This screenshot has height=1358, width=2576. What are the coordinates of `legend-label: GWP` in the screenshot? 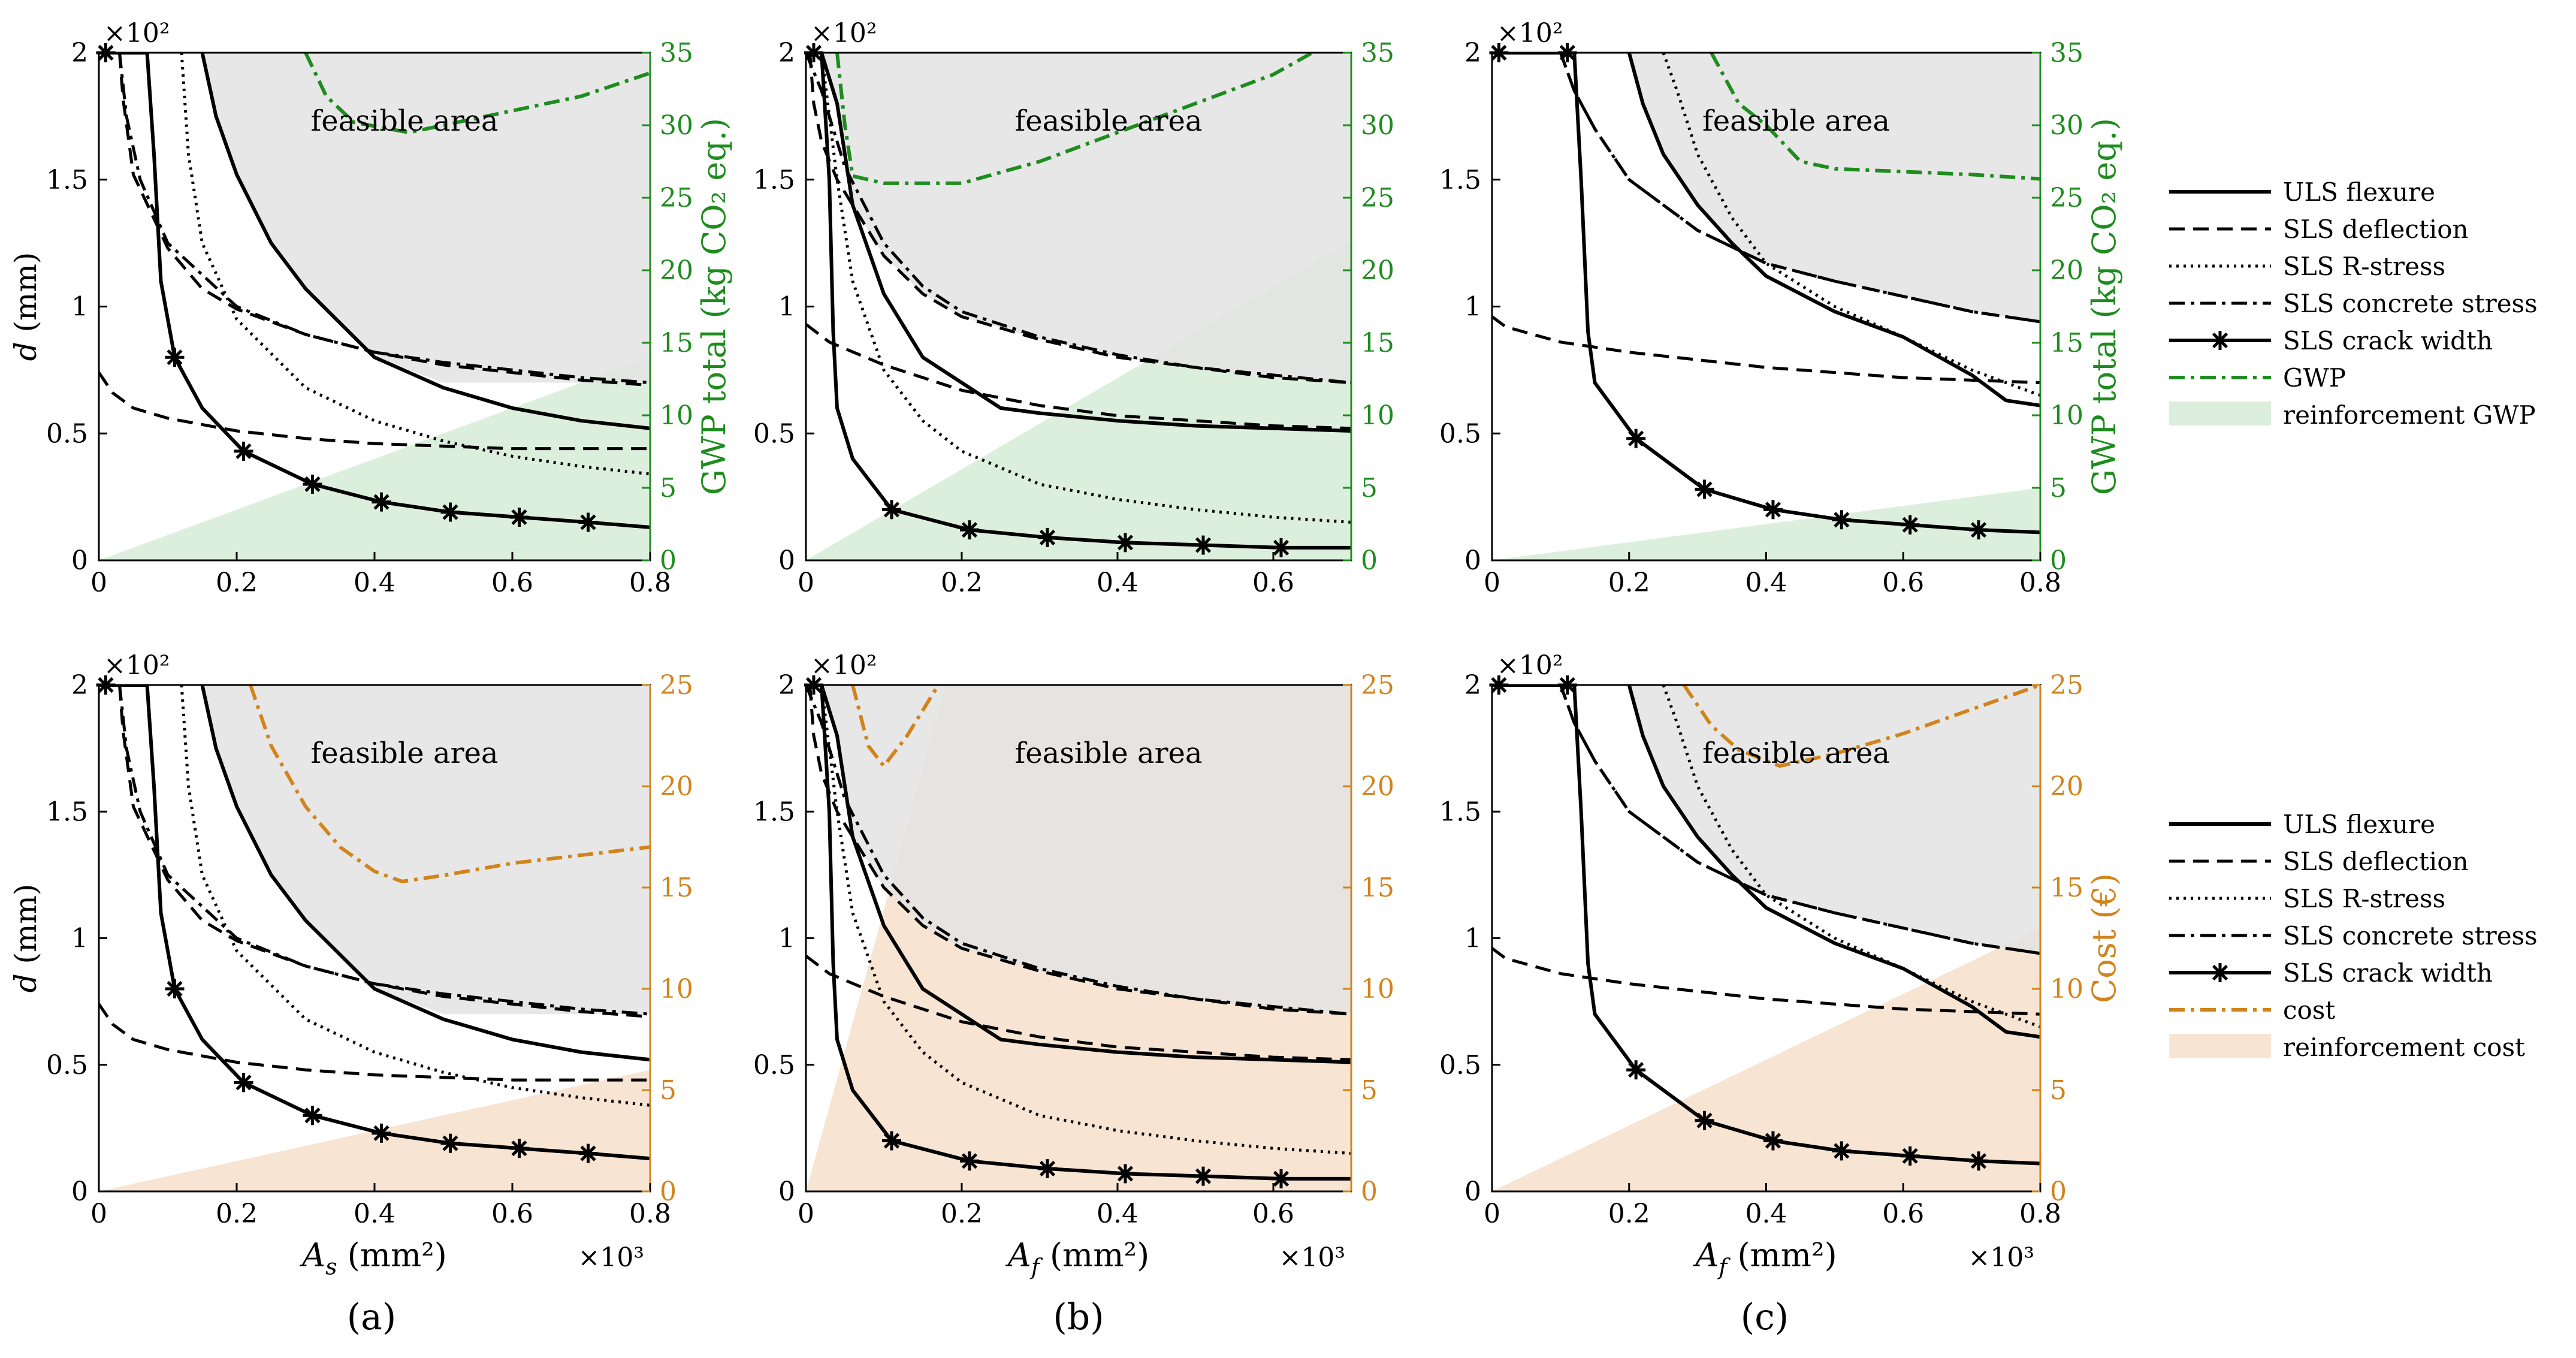 It's located at (2315, 378).